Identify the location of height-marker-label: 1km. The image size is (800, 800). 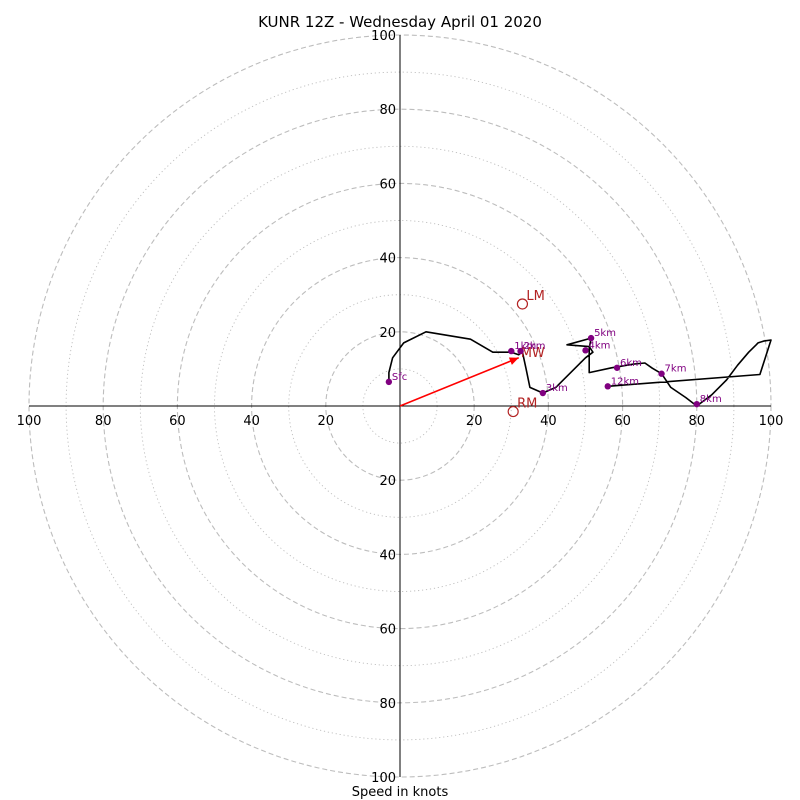
(525, 346).